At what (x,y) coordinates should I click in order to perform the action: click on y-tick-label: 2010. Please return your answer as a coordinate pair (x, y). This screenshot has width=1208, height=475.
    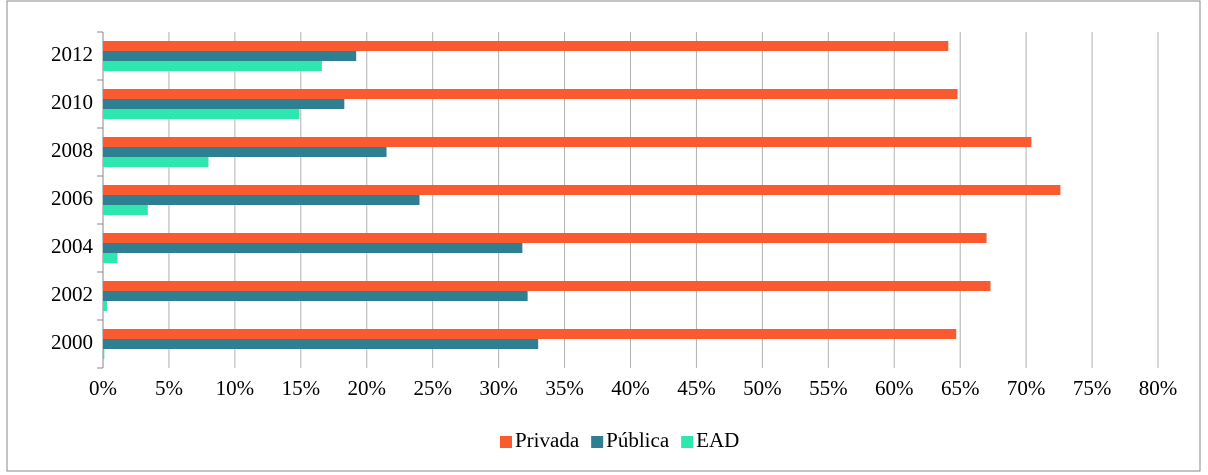
    Looking at the image, I should click on (72, 102).